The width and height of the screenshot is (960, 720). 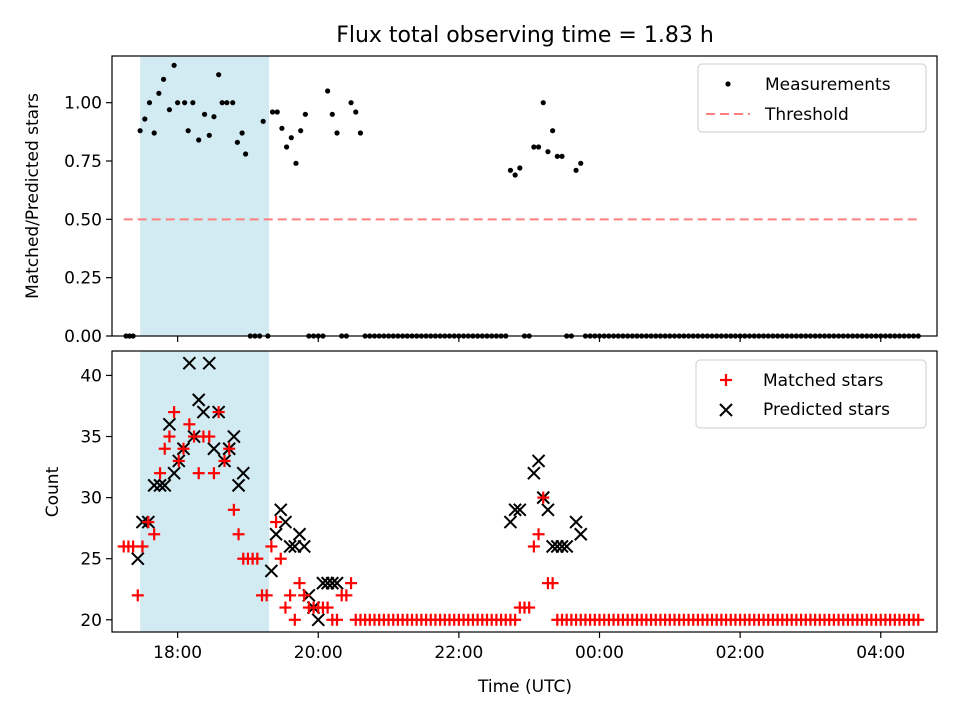 What do you see at coordinates (205, 491) in the screenshot?
I see `bottom-shaded-span` at bounding box center [205, 491].